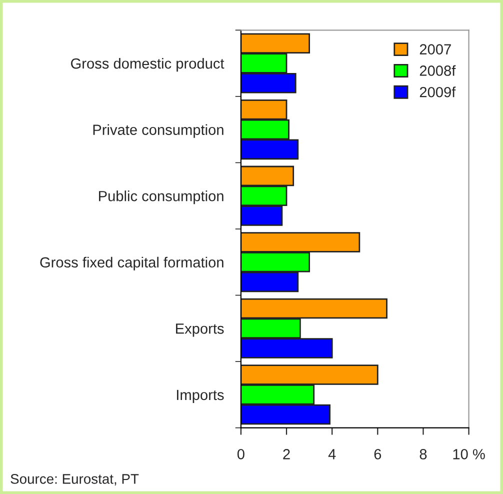 The height and width of the screenshot is (494, 503). Describe the element at coordinates (147, 65) in the screenshot. I see `y-tick-label: Gross domestic product` at that location.